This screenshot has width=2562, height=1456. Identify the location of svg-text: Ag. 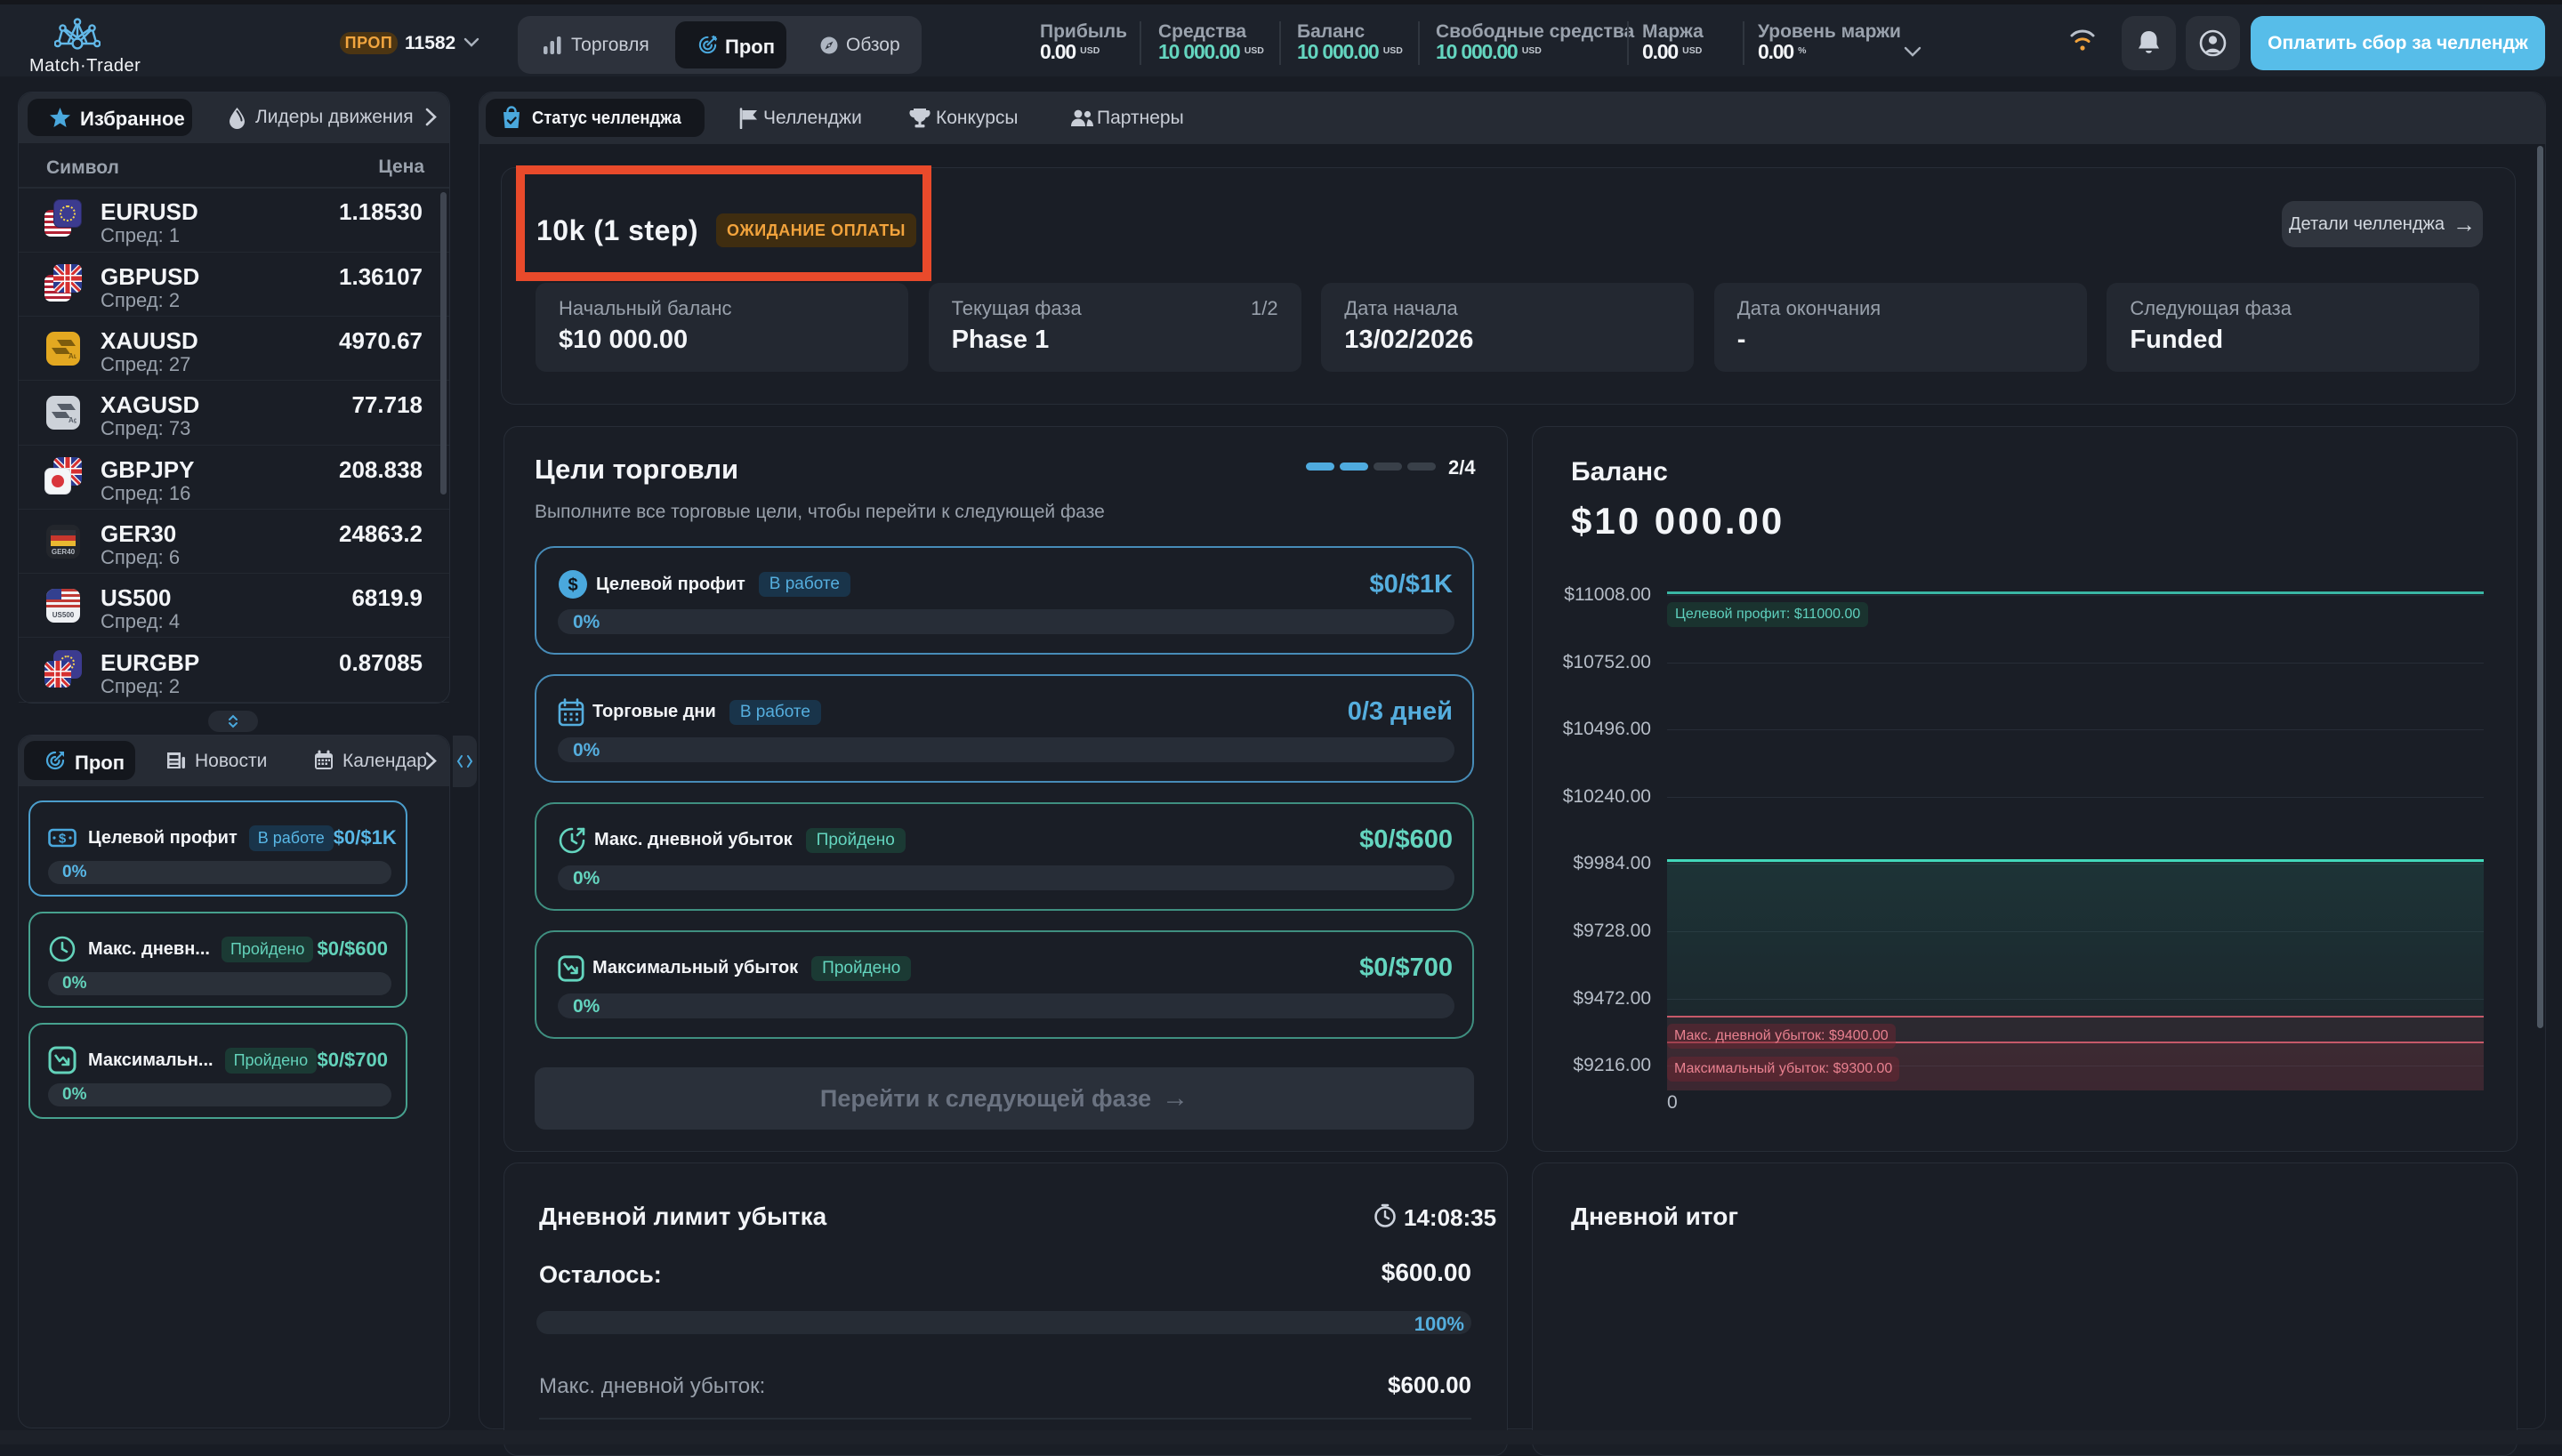
(72, 419).